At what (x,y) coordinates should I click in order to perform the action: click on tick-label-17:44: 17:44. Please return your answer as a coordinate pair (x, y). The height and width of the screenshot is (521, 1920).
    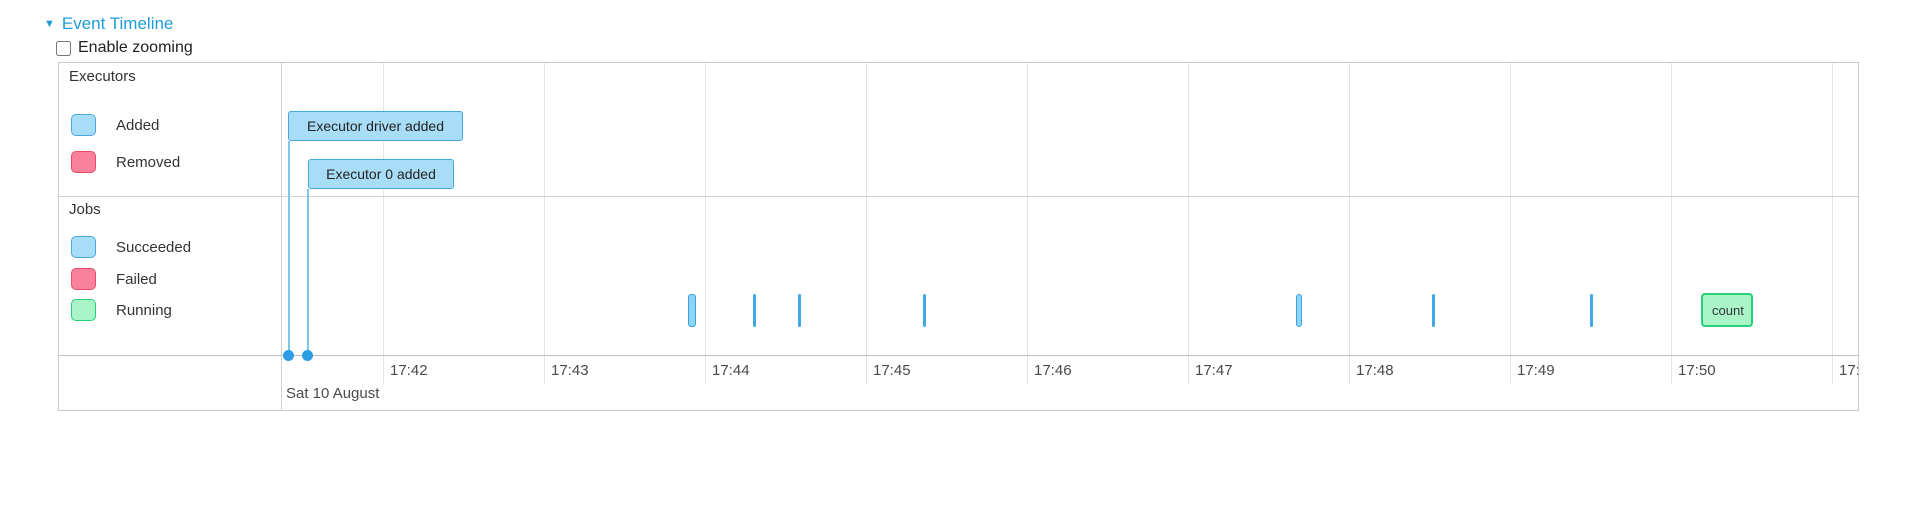
    Looking at the image, I should click on (731, 370).